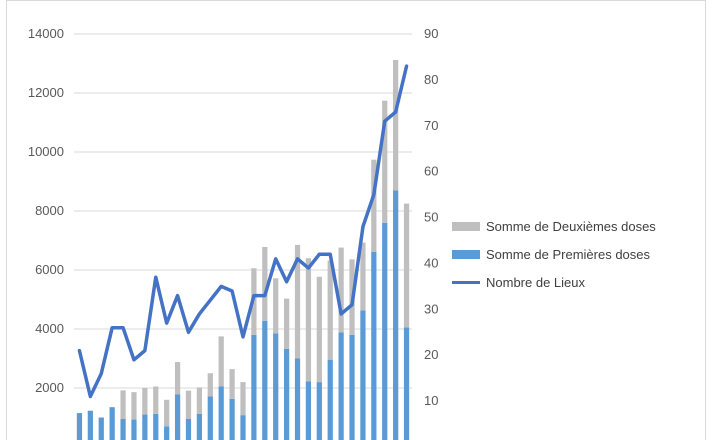  Describe the element at coordinates (535, 282) in the screenshot. I see `legend-label-lieux: Nombre de Lieux` at that location.